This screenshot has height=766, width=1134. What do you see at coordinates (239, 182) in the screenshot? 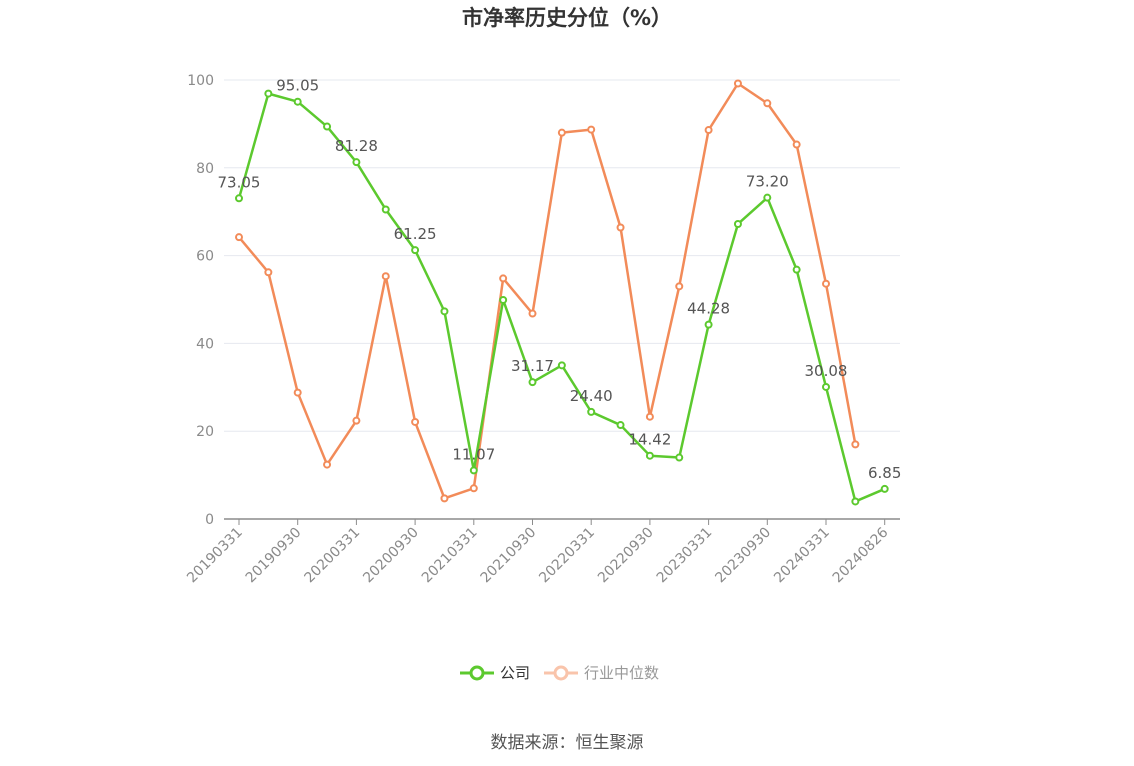
I see `company-data-label-0: 73.05` at bounding box center [239, 182].